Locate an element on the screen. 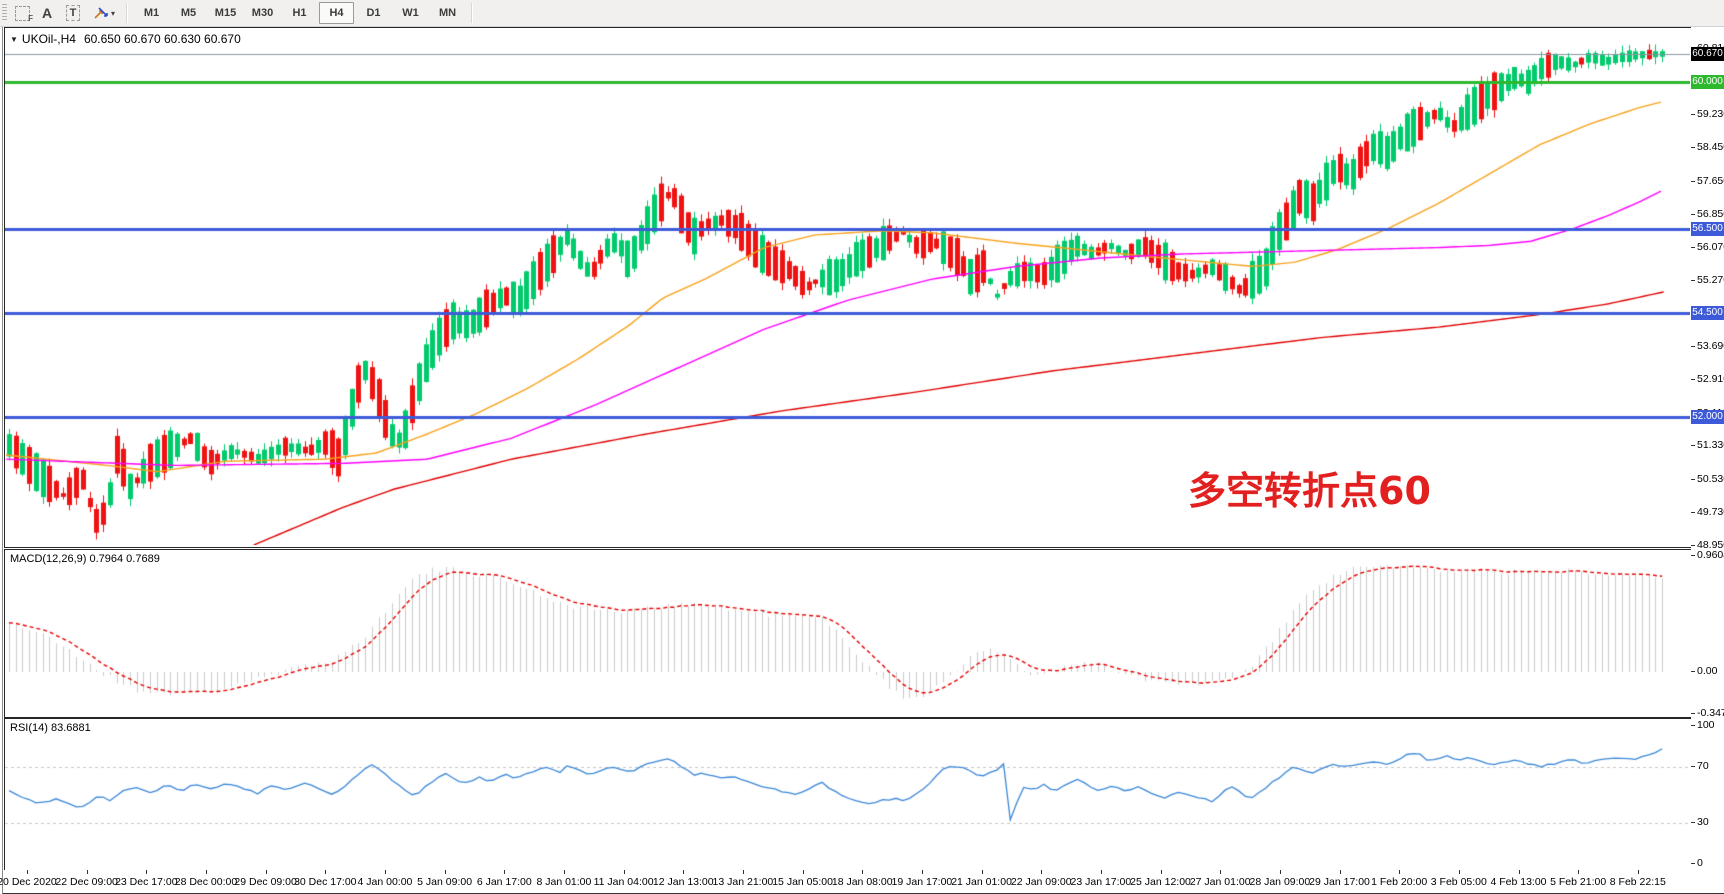 This screenshot has height=894, width=1724. time-axis-label: 5 Jan 09:00 is located at coordinates (445, 882).